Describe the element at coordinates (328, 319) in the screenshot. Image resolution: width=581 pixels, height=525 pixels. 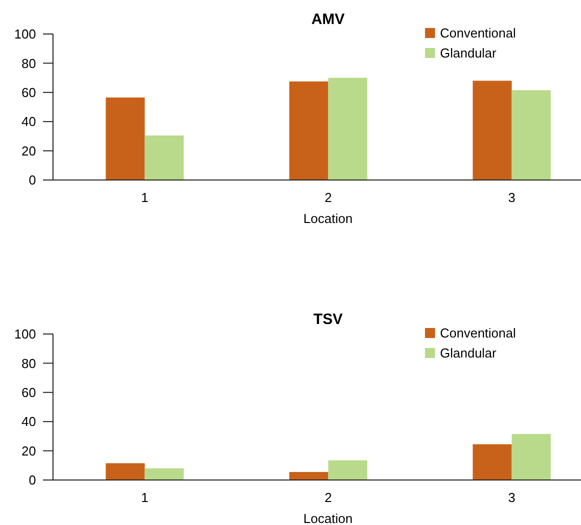
I see `chart-title: TSV` at that location.